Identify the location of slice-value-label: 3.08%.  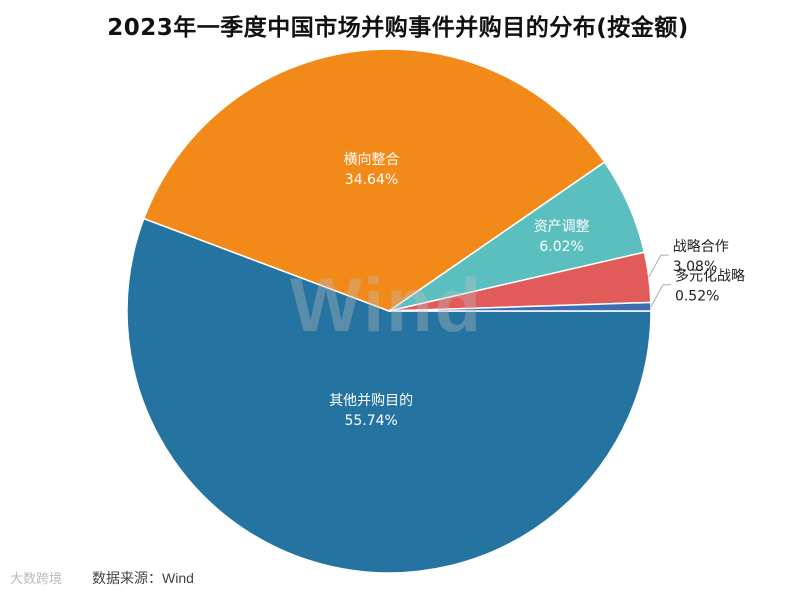
(695, 267).